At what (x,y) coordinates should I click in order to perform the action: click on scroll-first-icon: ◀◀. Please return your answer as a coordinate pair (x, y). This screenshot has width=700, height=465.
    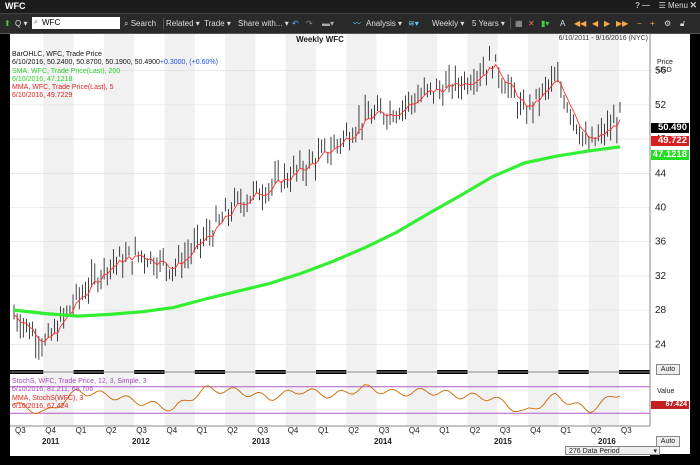
    Looking at the image, I should click on (580, 23).